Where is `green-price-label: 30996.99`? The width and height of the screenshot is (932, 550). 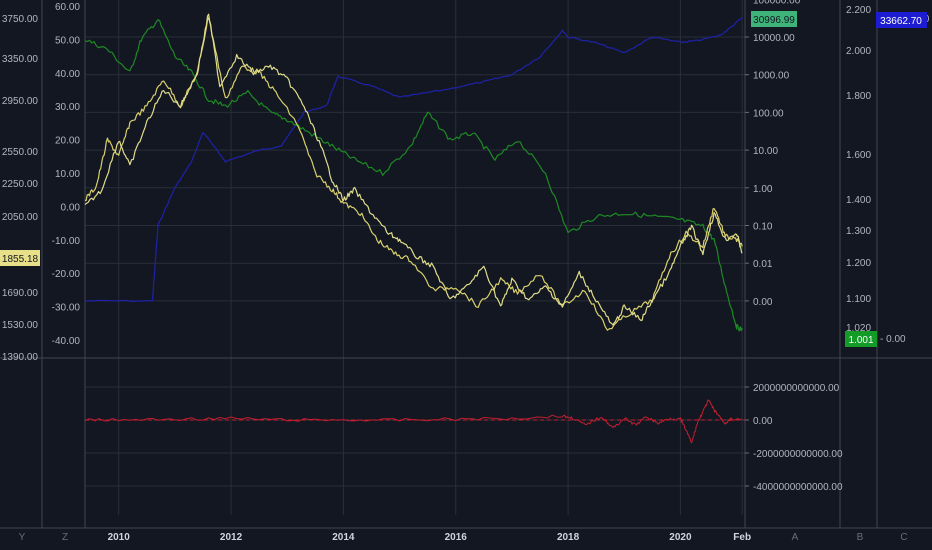
green-price-label: 30996.99 is located at coordinates (774, 20).